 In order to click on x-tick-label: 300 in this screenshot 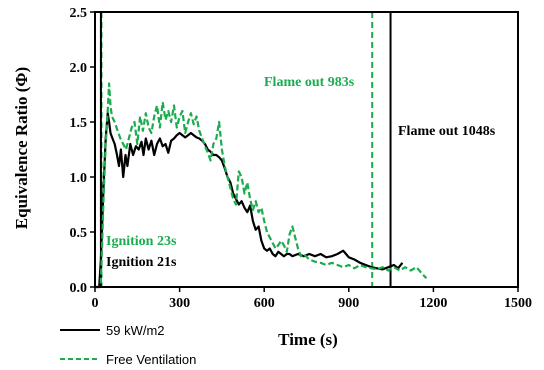, I will do `click(179, 303)`.